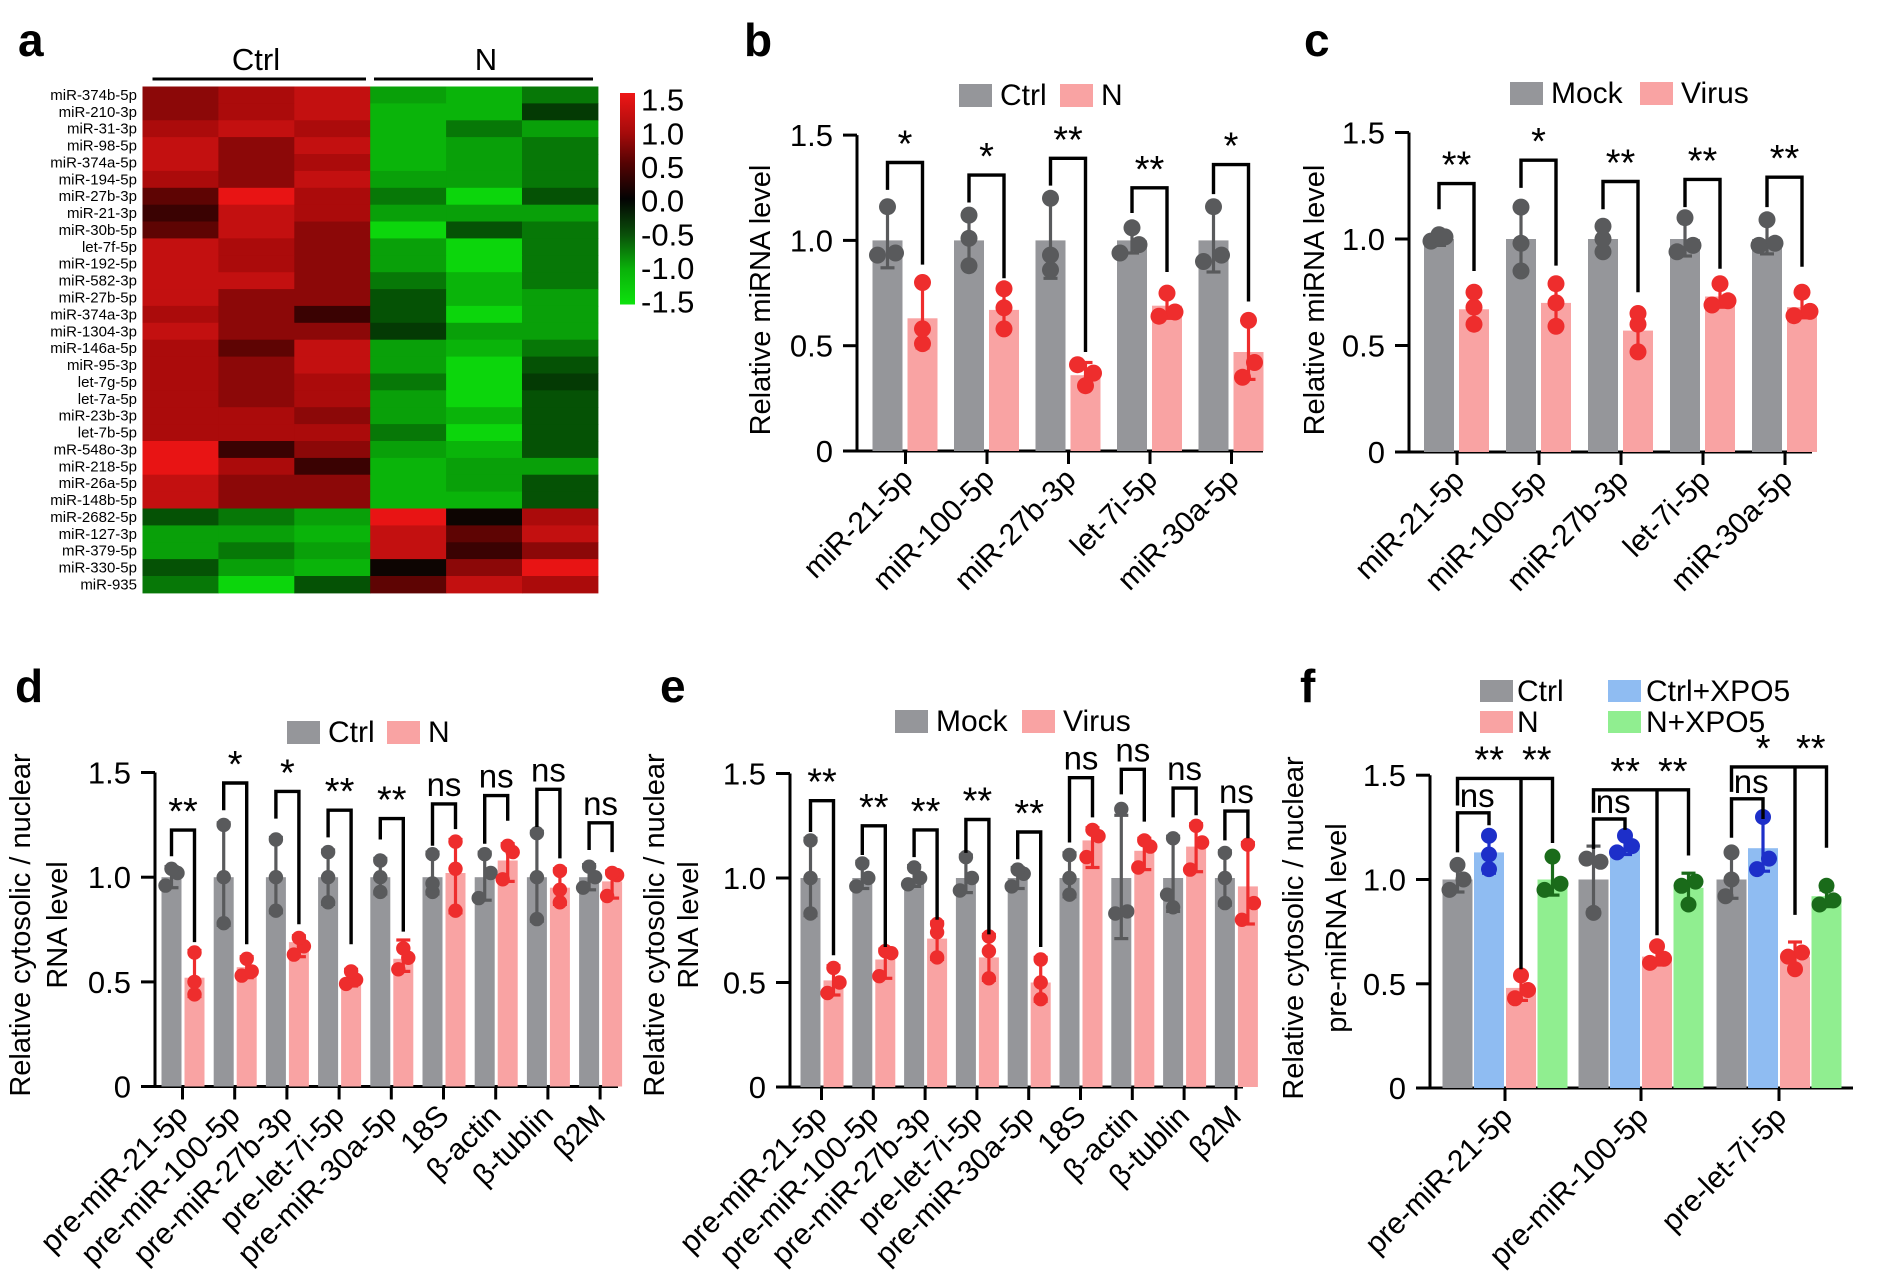 The width and height of the screenshot is (1878, 1278). Describe the element at coordinates (662, 201) in the screenshot. I see `svg-text: 0.0` at that location.